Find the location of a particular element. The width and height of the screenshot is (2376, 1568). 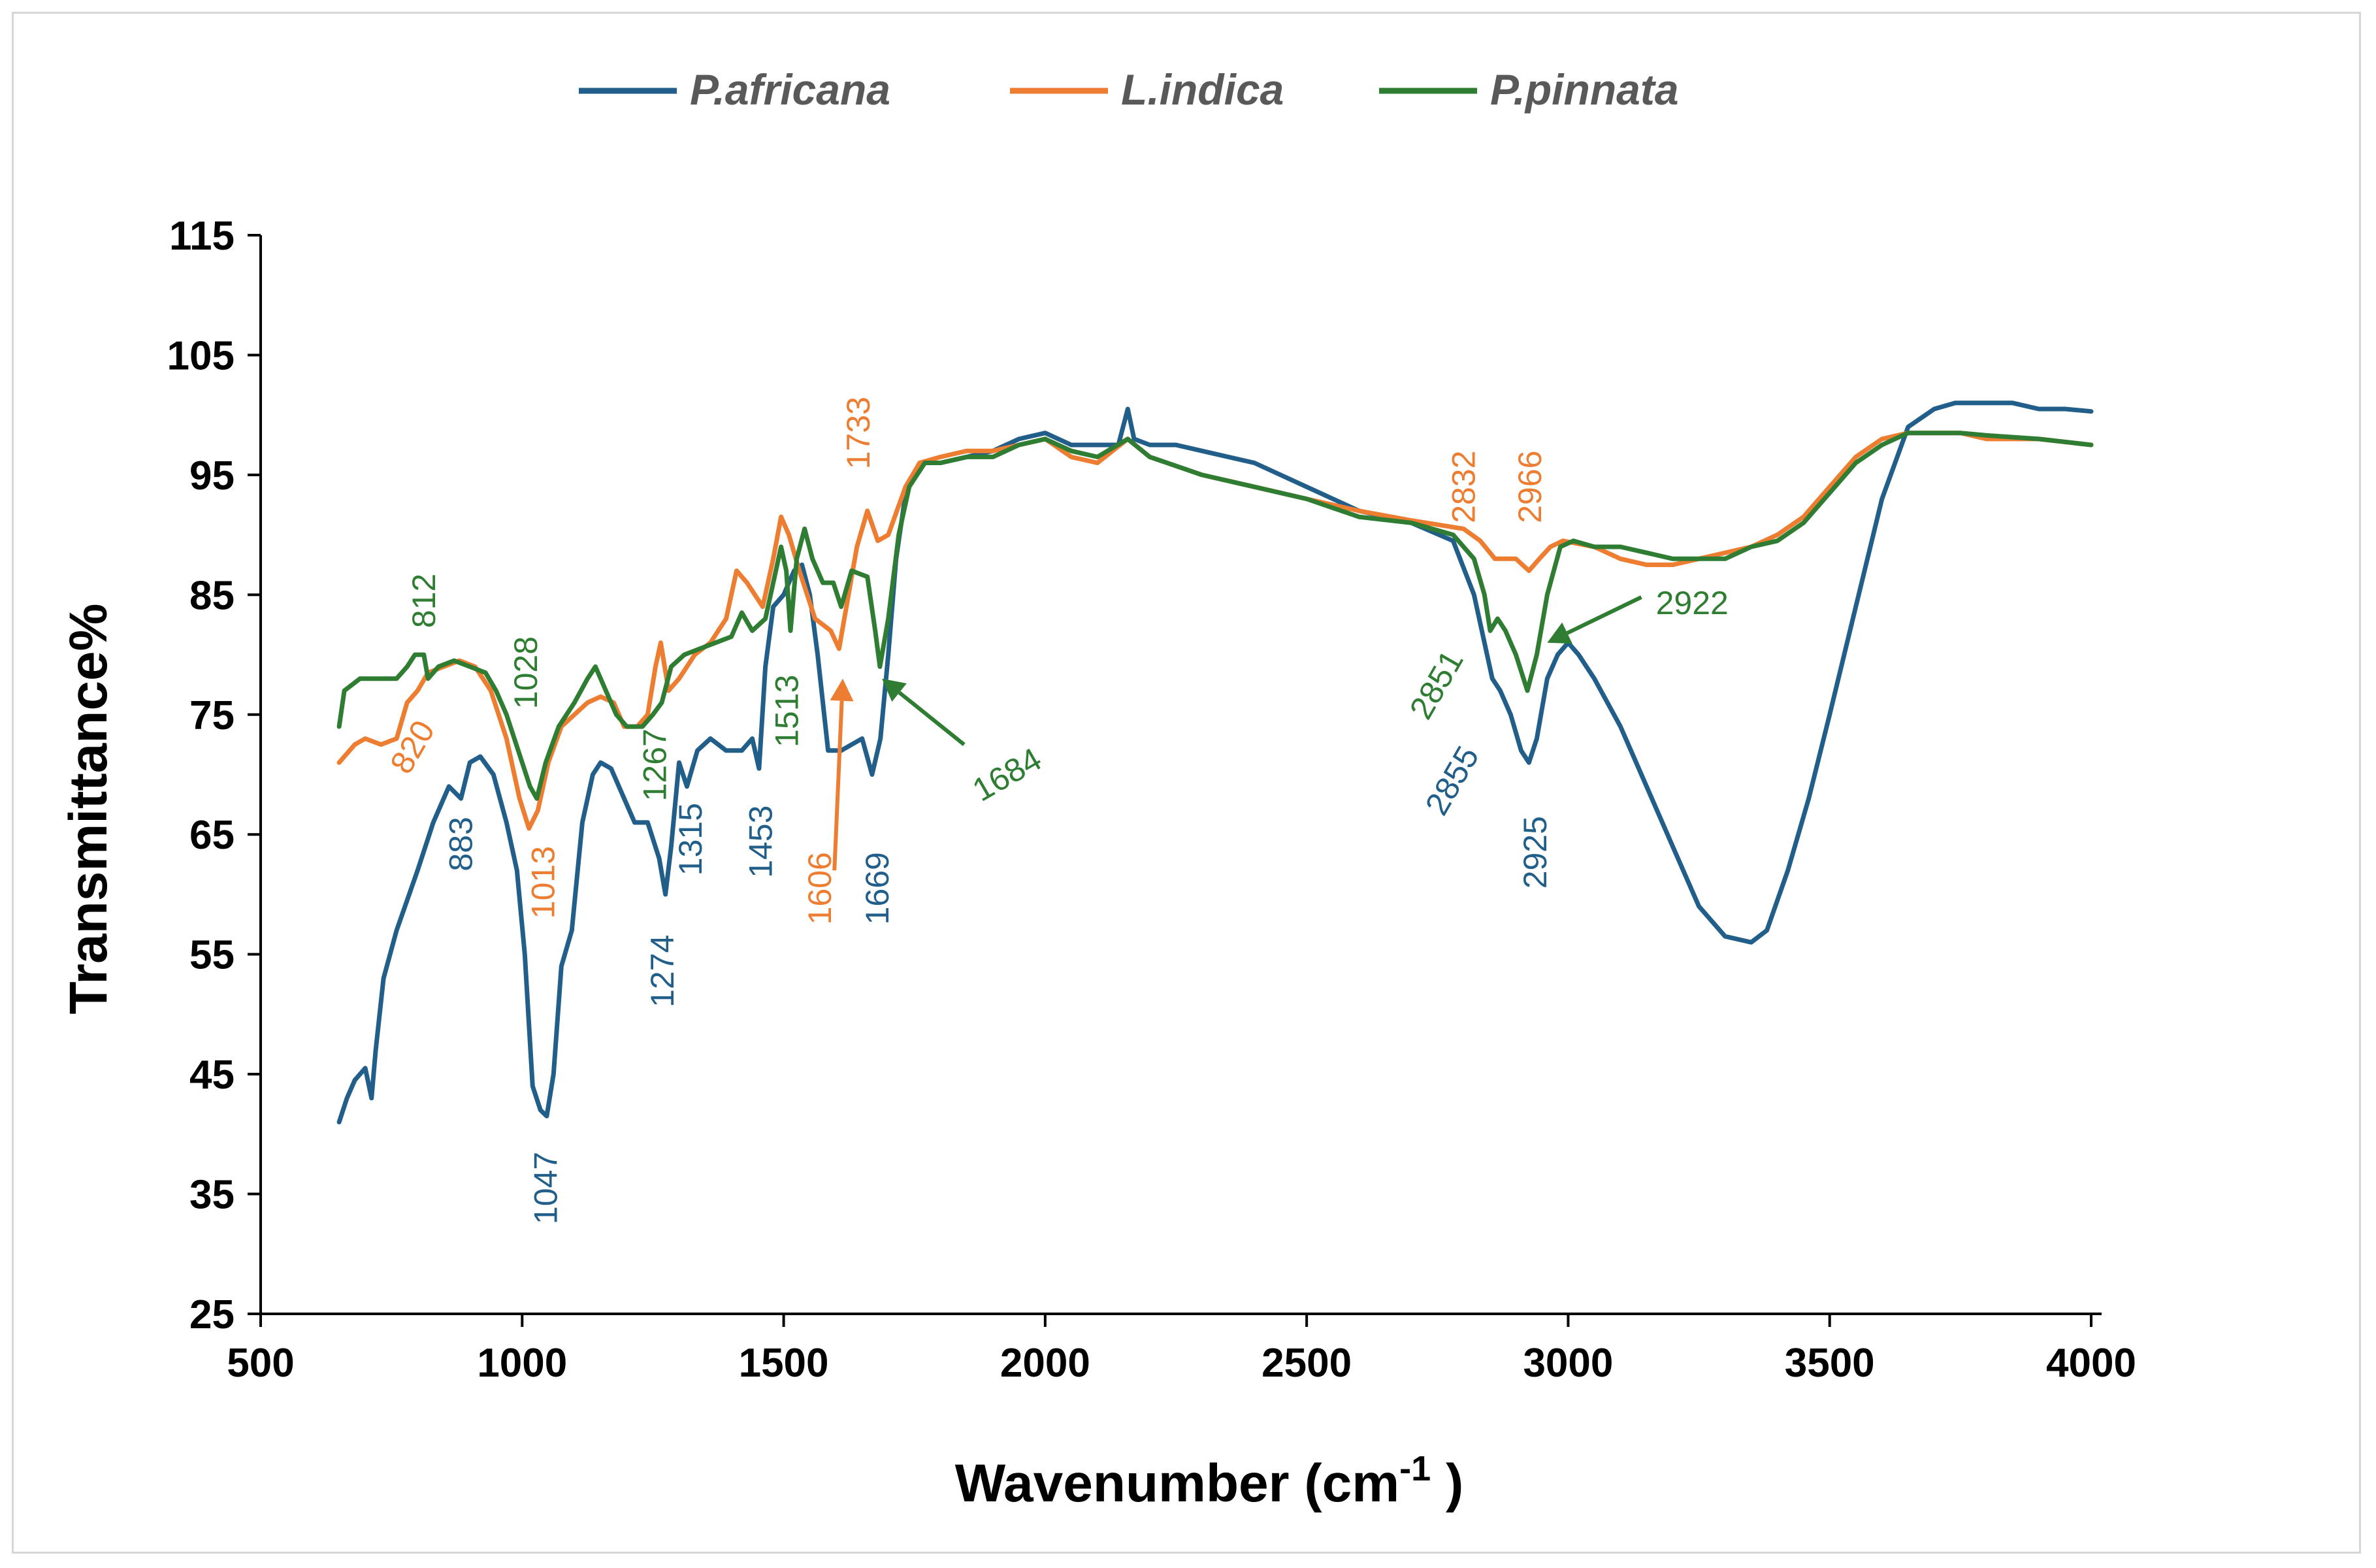

peak-label: 1028 is located at coordinates (526, 672).